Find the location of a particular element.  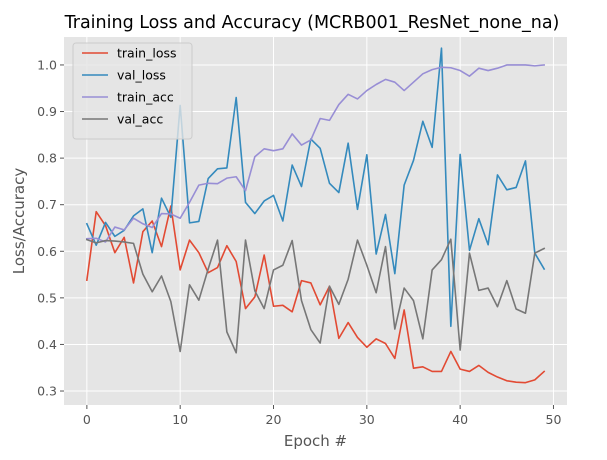

legend: train_loss val_loss train_acc val_acc is located at coordinates (132, 91).